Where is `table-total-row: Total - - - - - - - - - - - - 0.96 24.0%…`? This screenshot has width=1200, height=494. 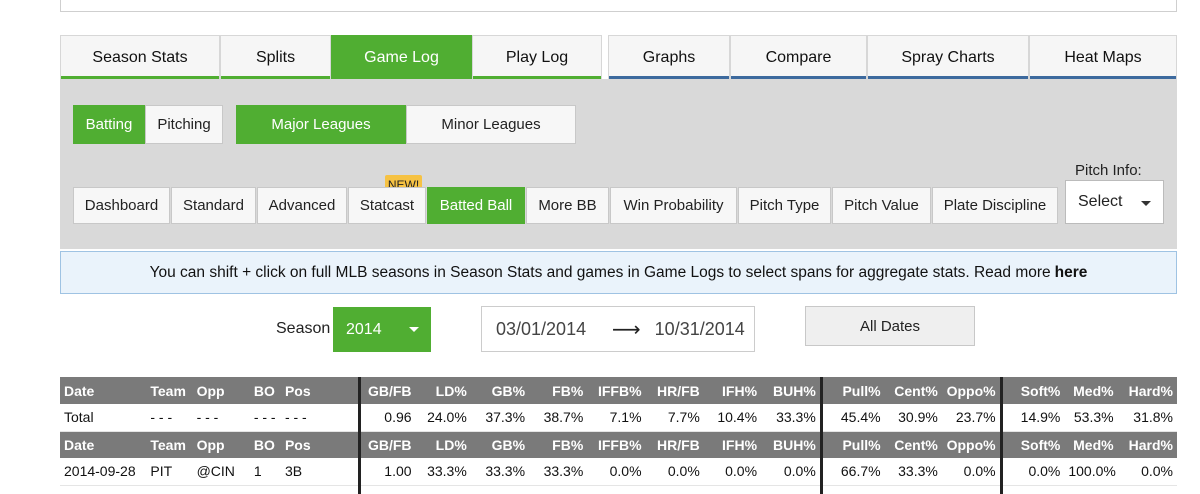
table-total-row: Total - - - - - - - - - - - - 0.96 24.0%… is located at coordinates (618, 418).